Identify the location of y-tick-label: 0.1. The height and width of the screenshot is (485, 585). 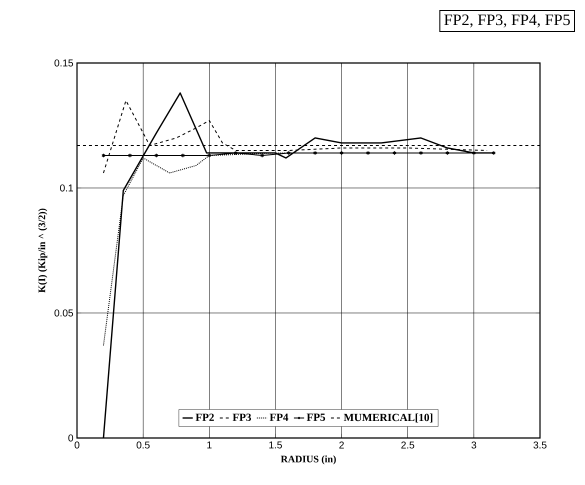
(67, 188).